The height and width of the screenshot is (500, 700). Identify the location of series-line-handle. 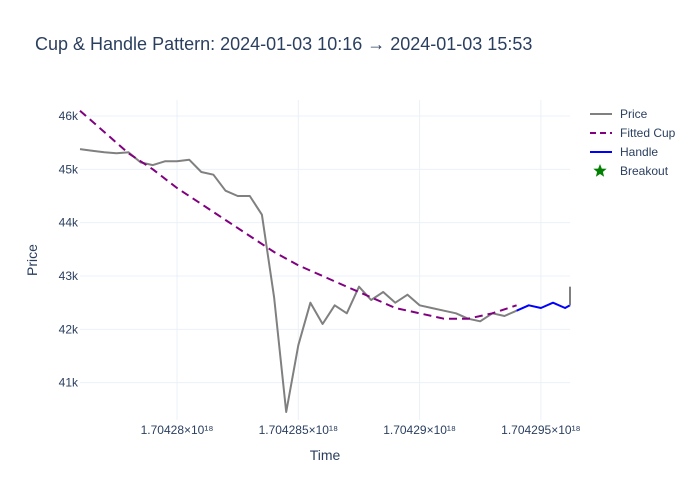
(543, 306).